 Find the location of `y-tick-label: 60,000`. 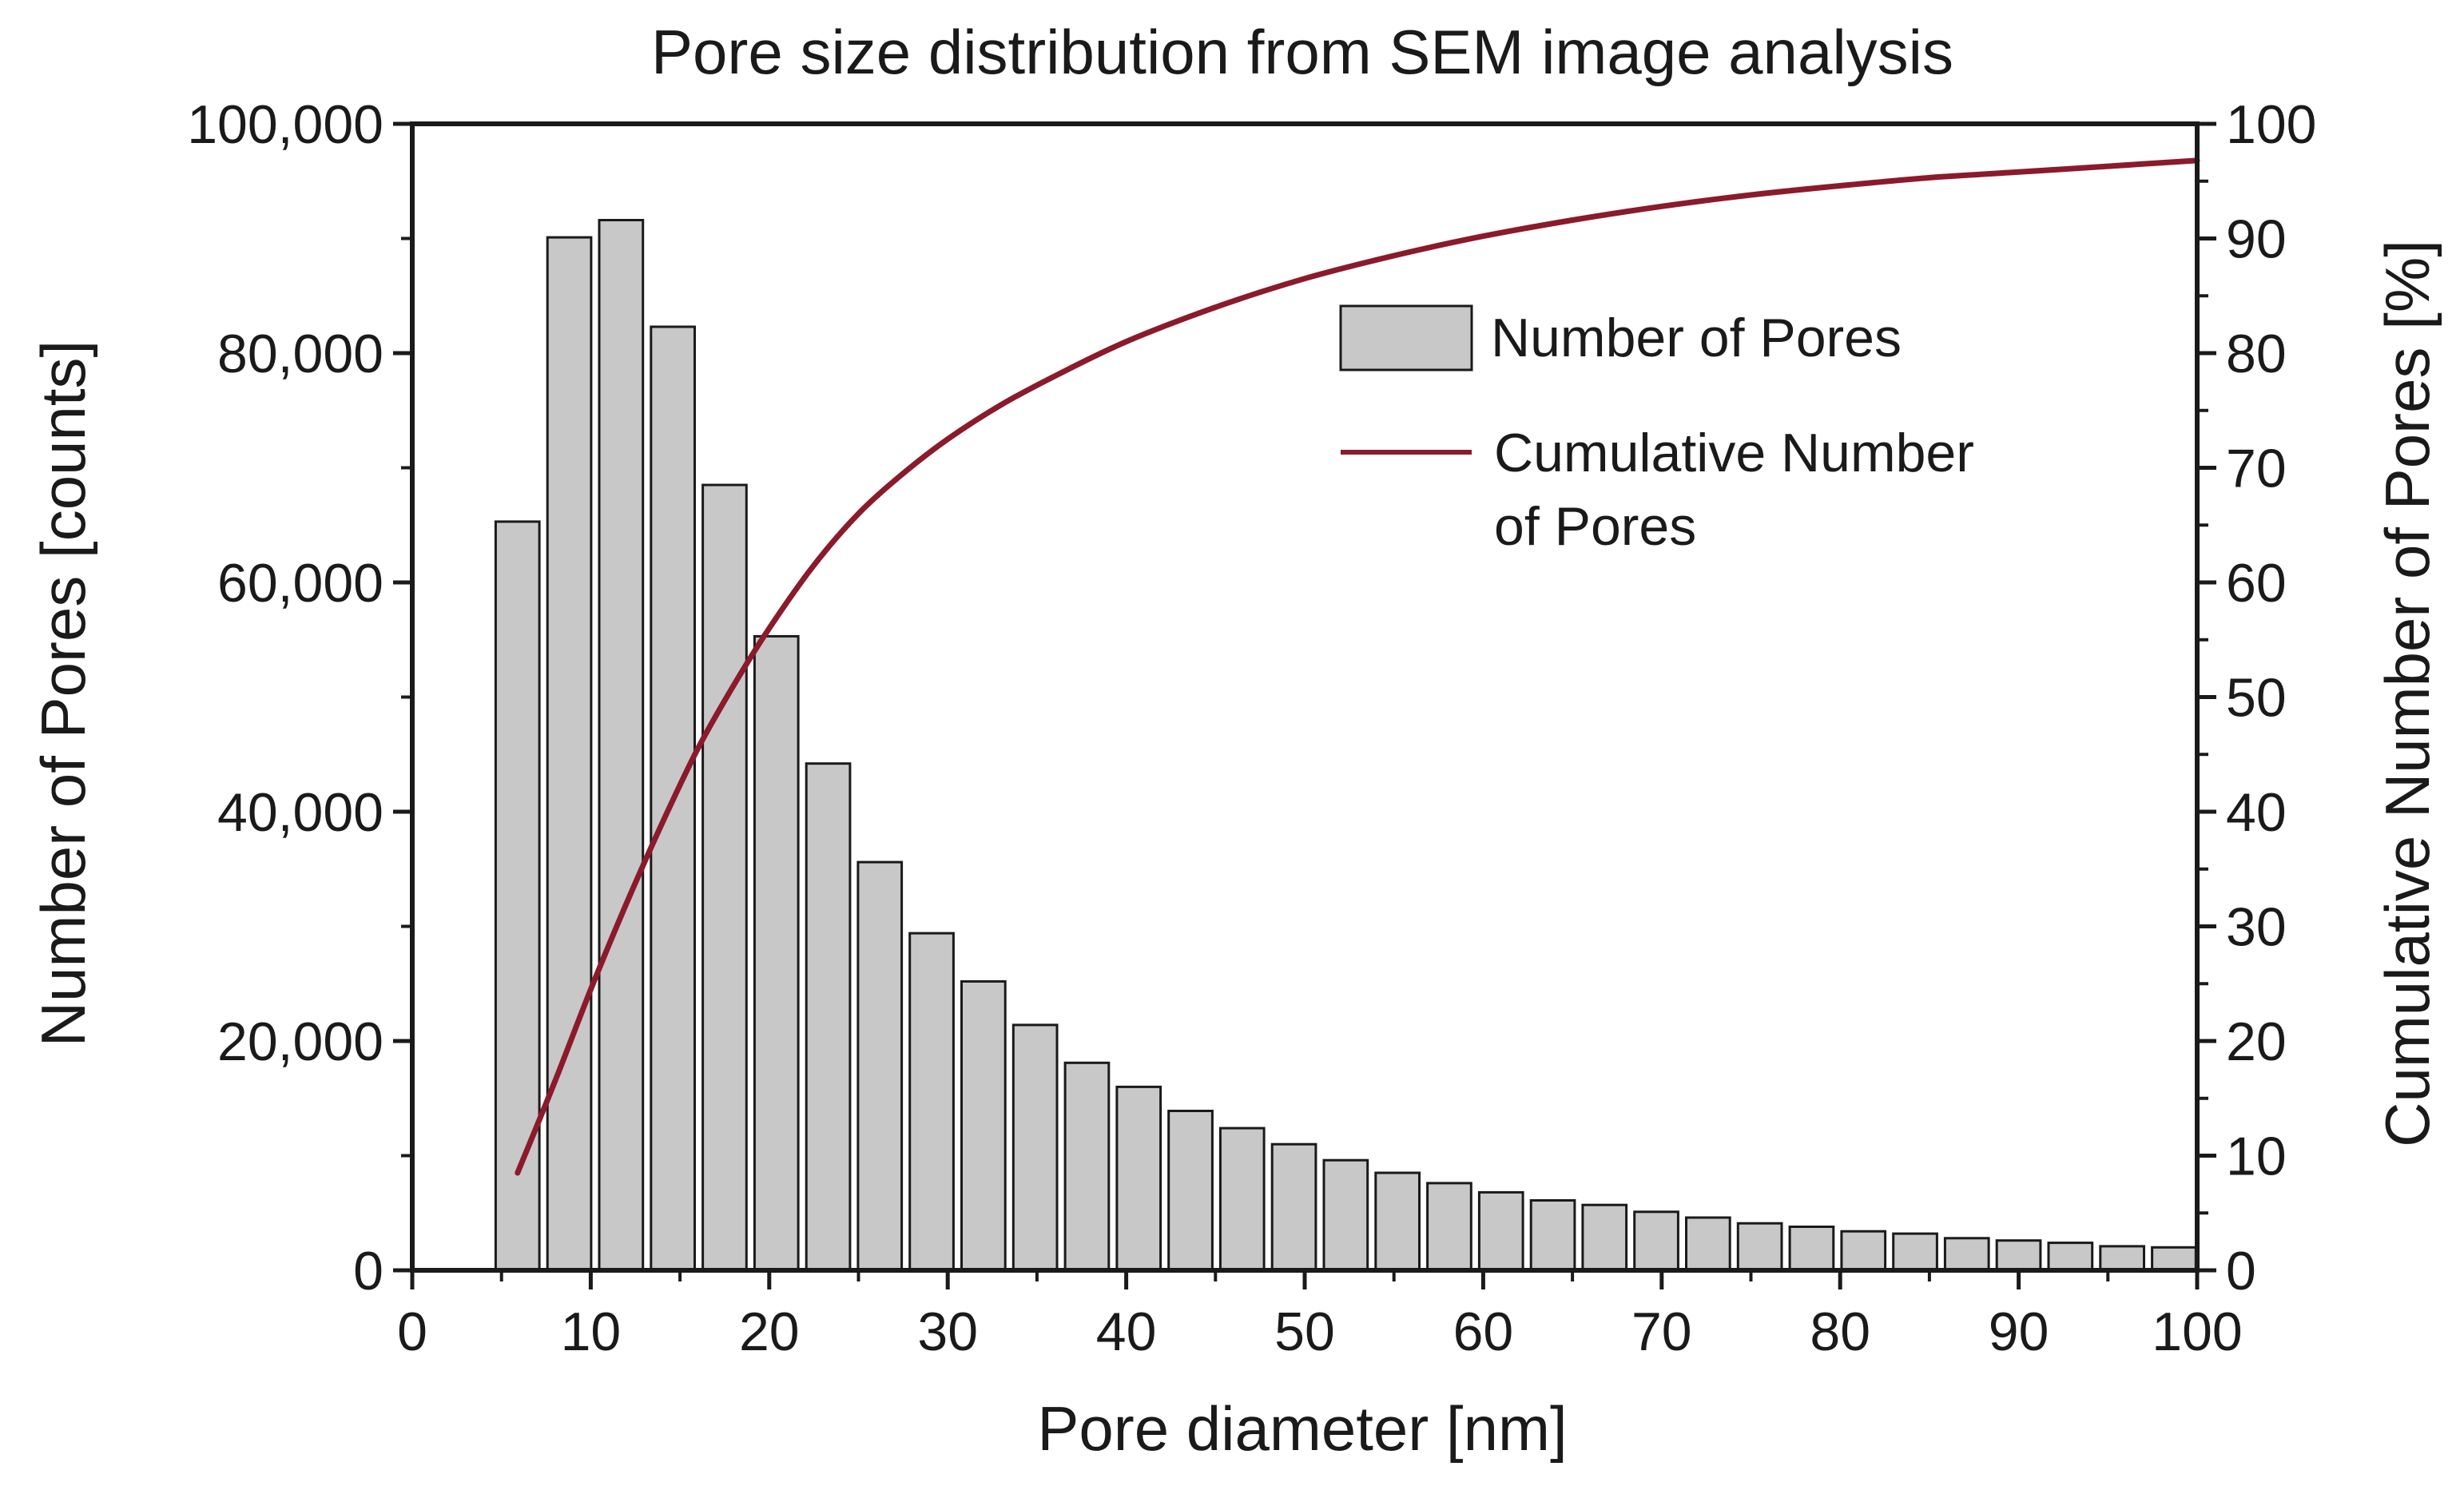

y-tick-label: 60,000 is located at coordinates (301, 583).